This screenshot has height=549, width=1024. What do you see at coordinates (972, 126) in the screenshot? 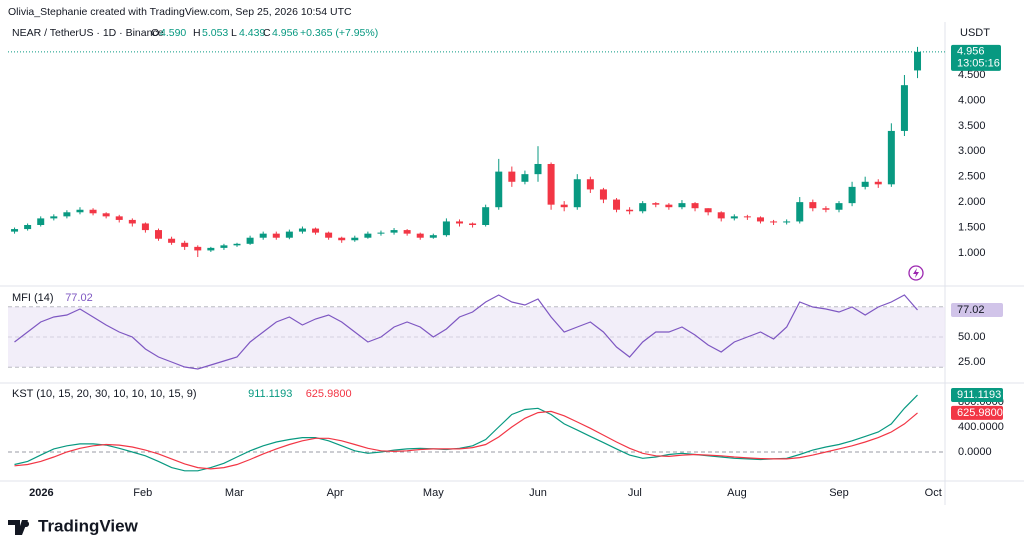
I see `y-tick-label: 3.500` at bounding box center [972, 126].